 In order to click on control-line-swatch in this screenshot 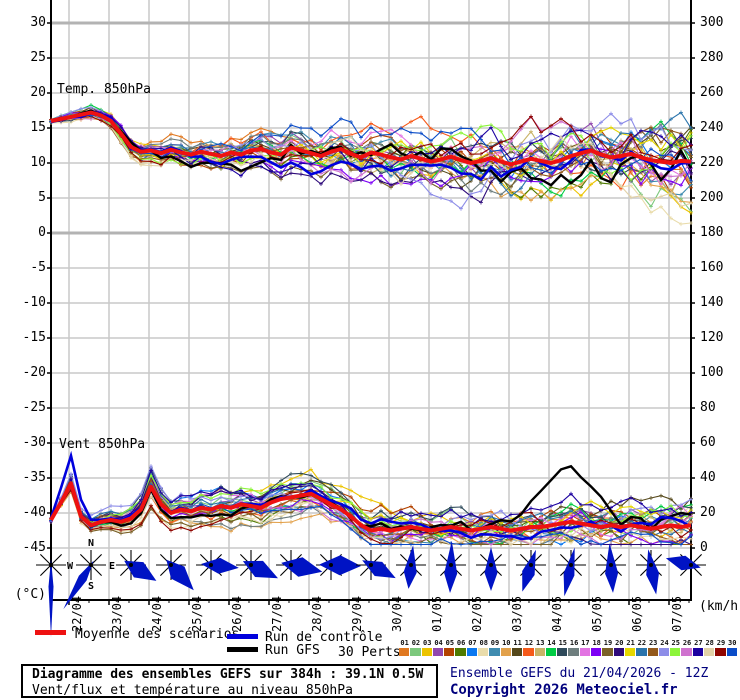, I will do `click(242, 636)`.